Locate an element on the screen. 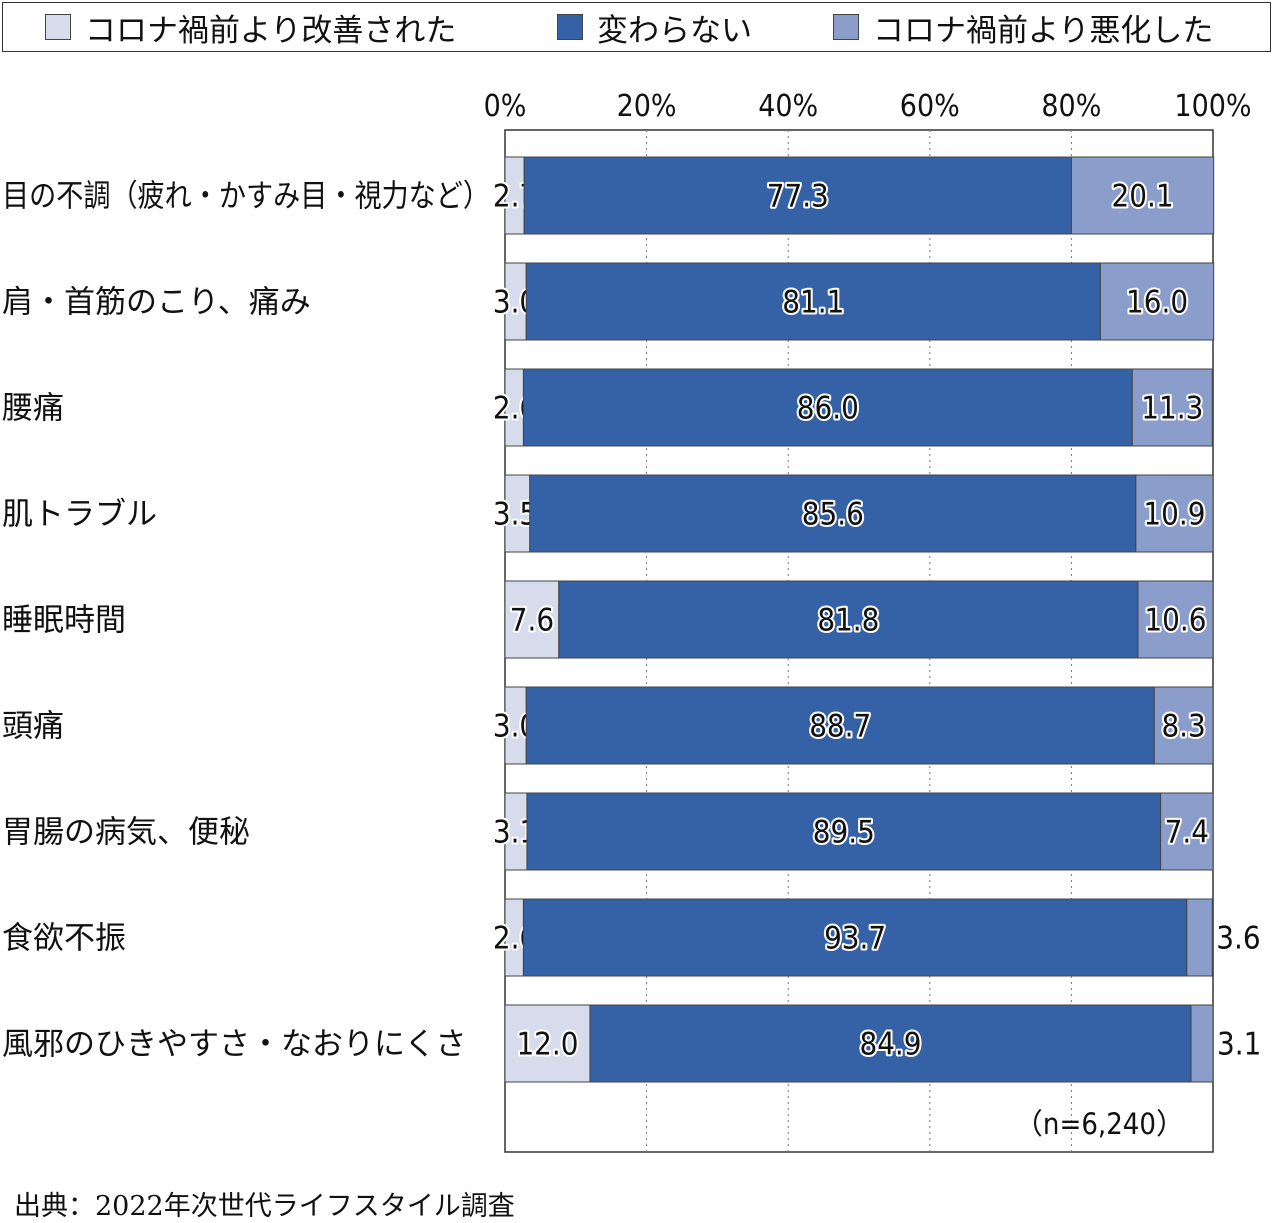 Image resolution: width=1275 pixels, height=1223 pixels. x-tick-label: 80% is located at coordinates (1071, 106).